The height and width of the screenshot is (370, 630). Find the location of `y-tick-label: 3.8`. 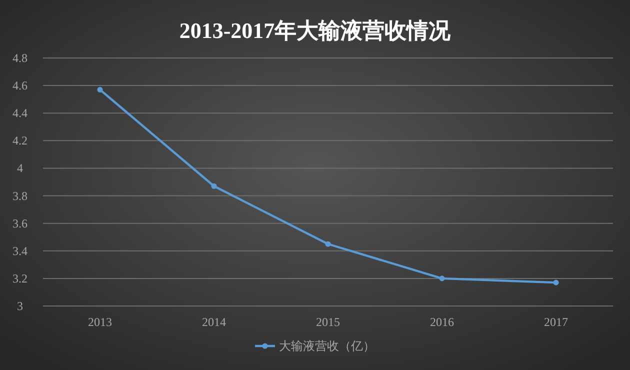

y-tick-label: 3.8 is located at coordinates (20, 195).